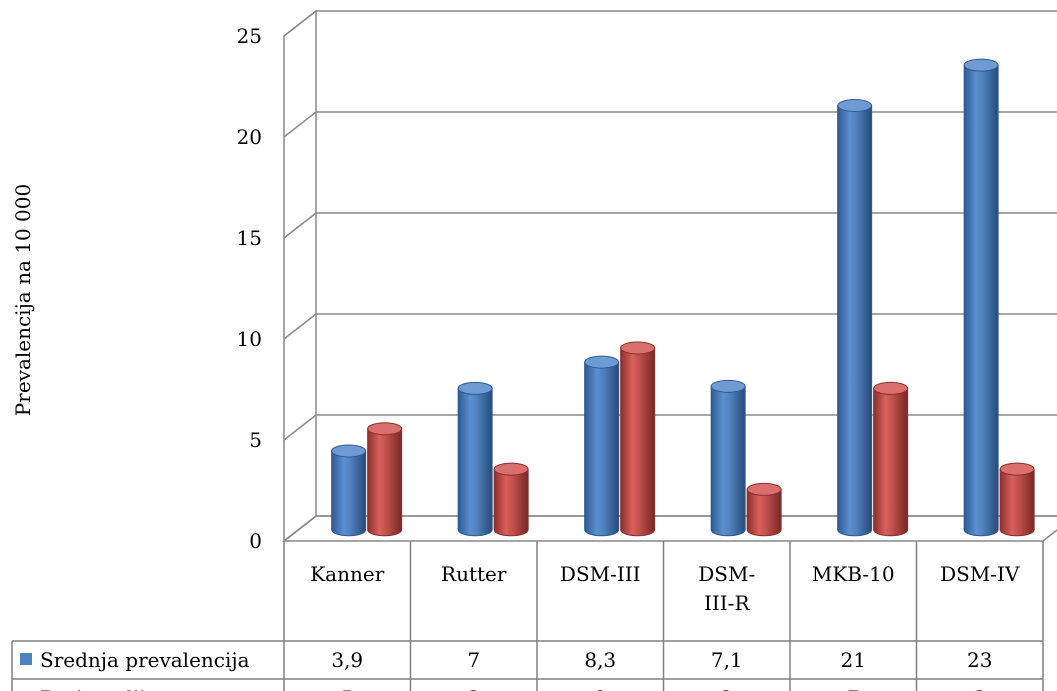 This screenshot has width=1057, height=691. I want to click on y-axis-label: Prevalencija na 10 000, so click(23, 300).